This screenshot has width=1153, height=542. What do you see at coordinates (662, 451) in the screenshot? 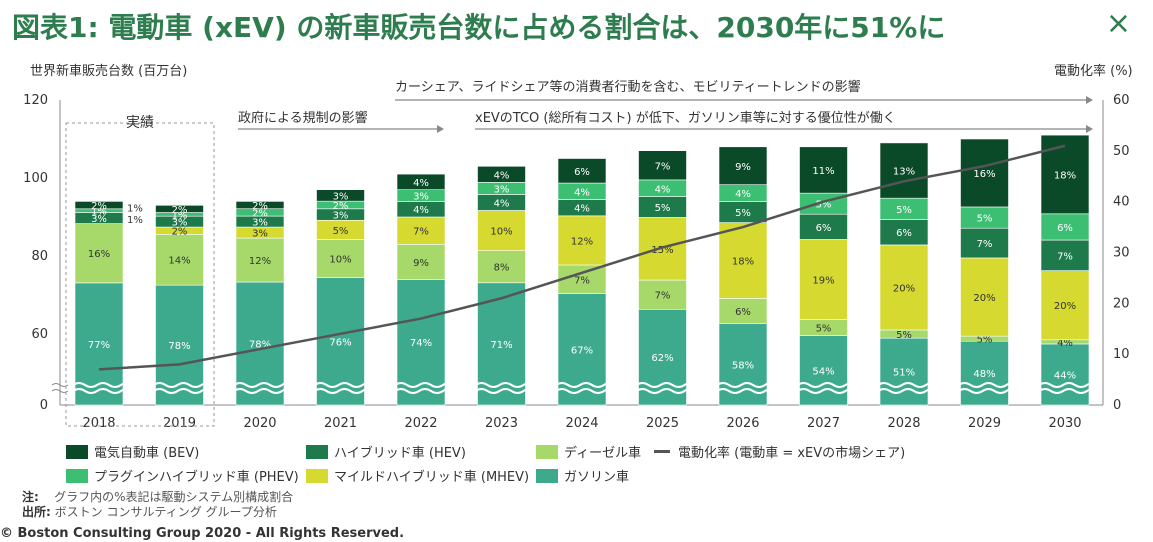
I see `legend-line-electrification-rate` at bounding box center [662, 451].